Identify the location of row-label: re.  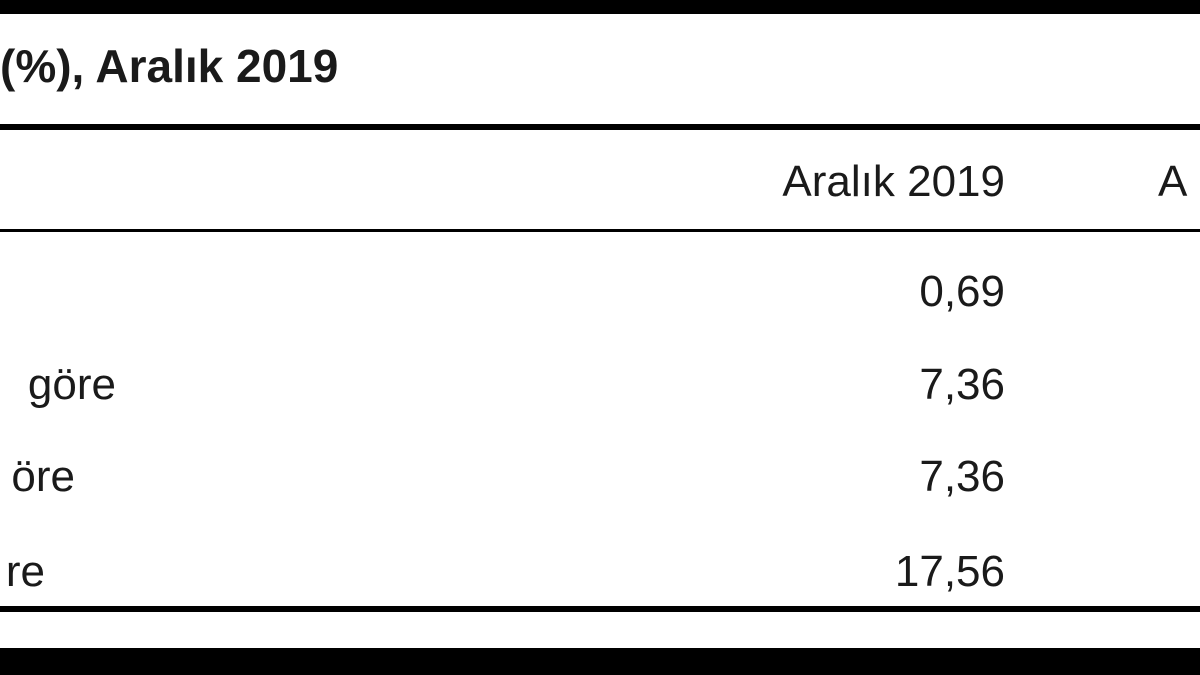
(25, 571).